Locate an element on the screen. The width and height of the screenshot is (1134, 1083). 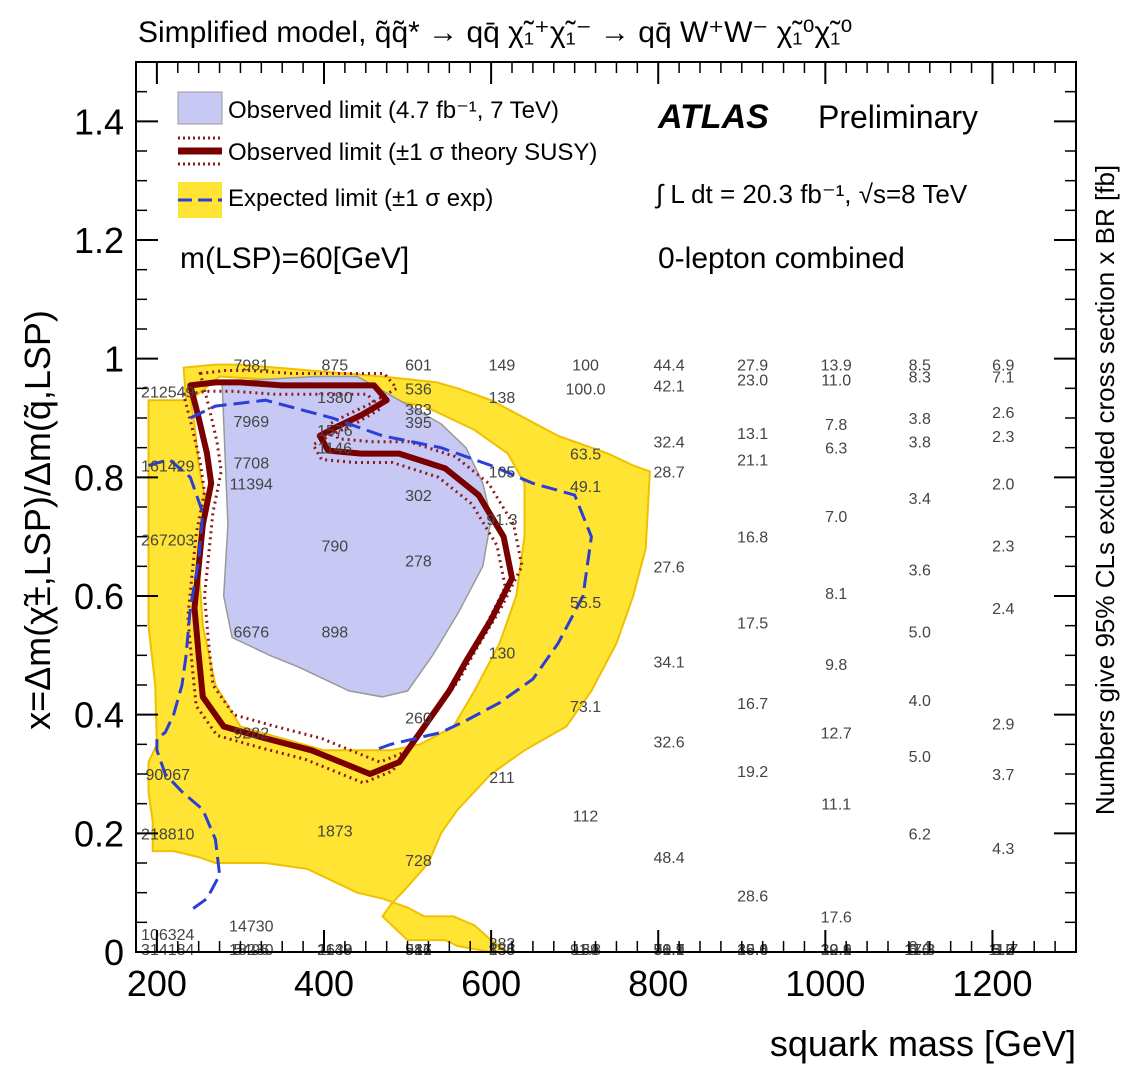
cross-section-value: 27.6 is located at coordinates (669, 567).